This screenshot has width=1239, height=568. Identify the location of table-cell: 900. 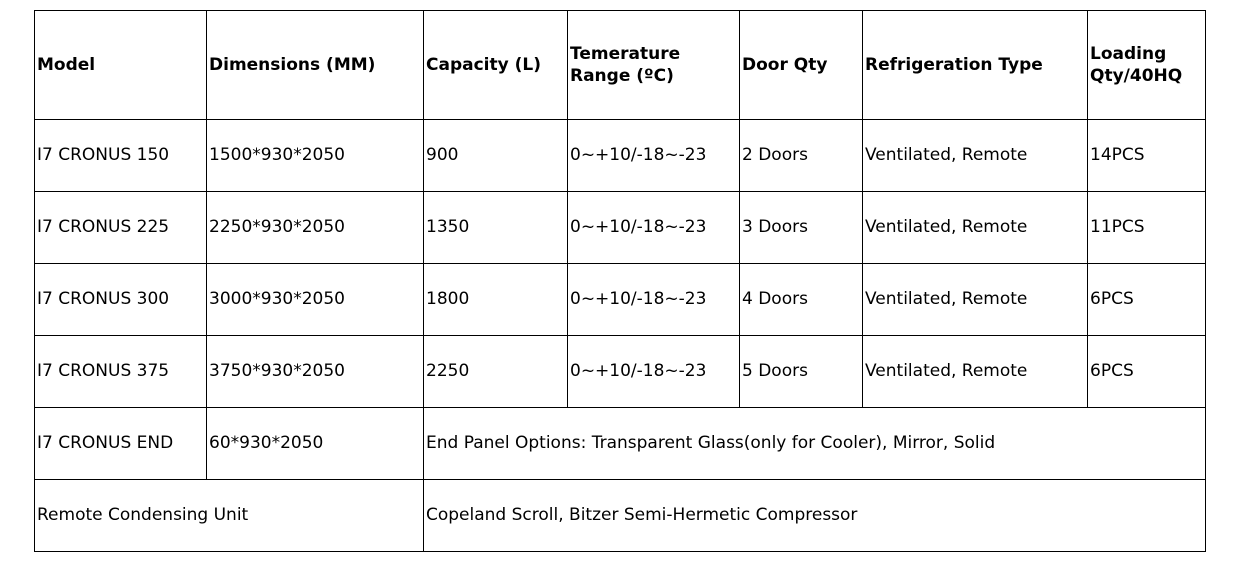
(495, 155).